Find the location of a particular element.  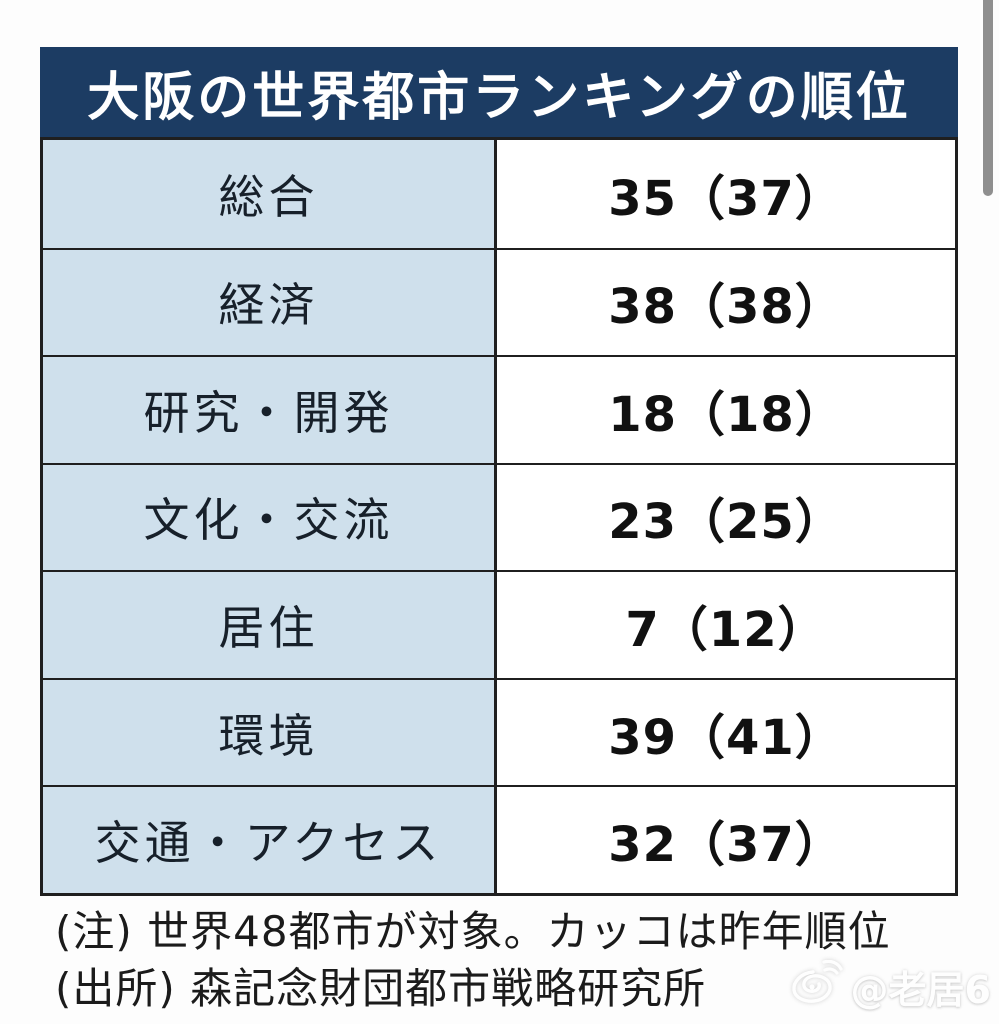

rank-cell: 23（25） is located at coordinates (726, 517).